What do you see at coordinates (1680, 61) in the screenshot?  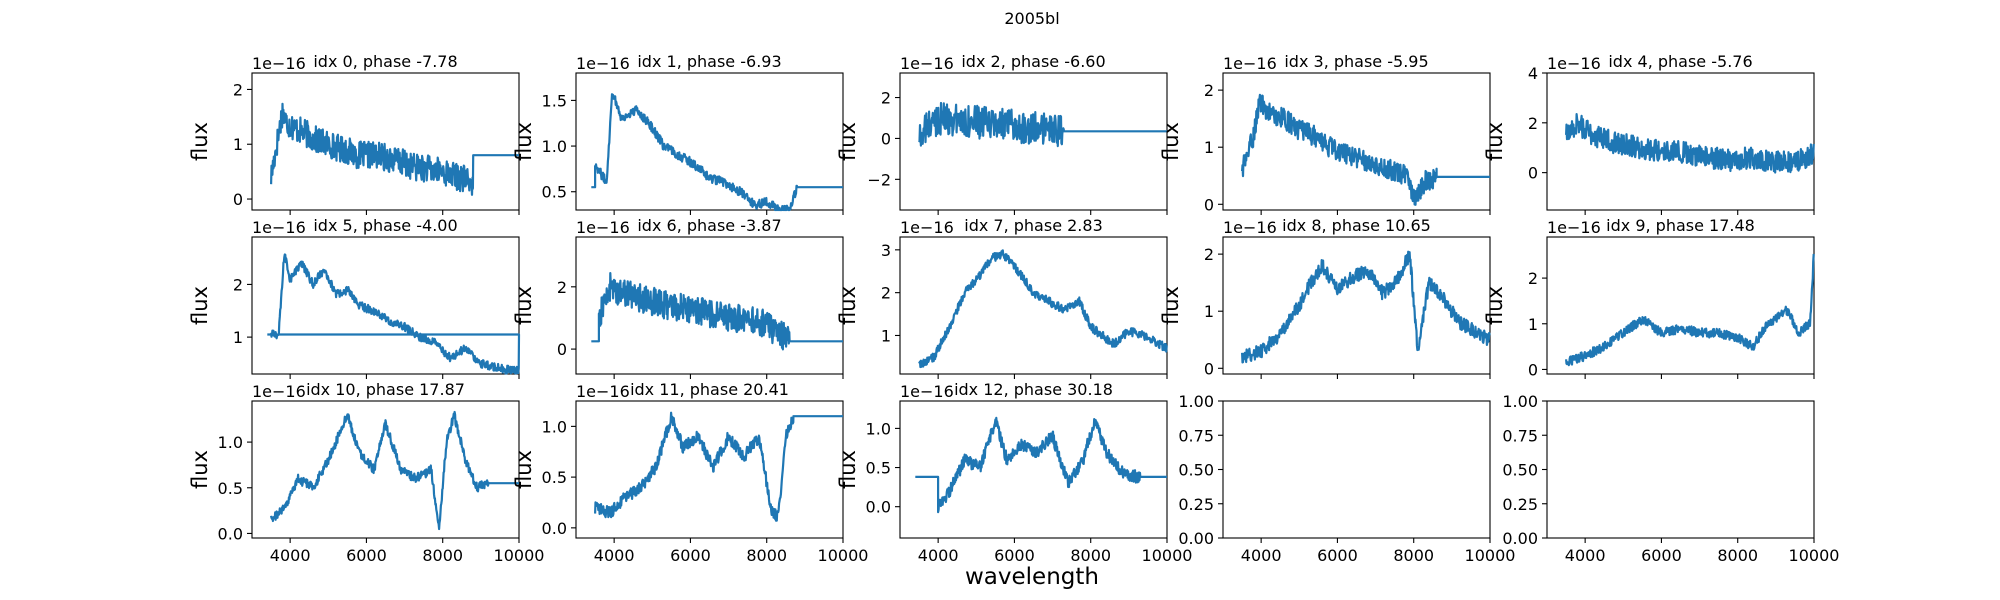 I see `panel-title: idx 4, phase -5.76` at bounding box center [1680, 61].